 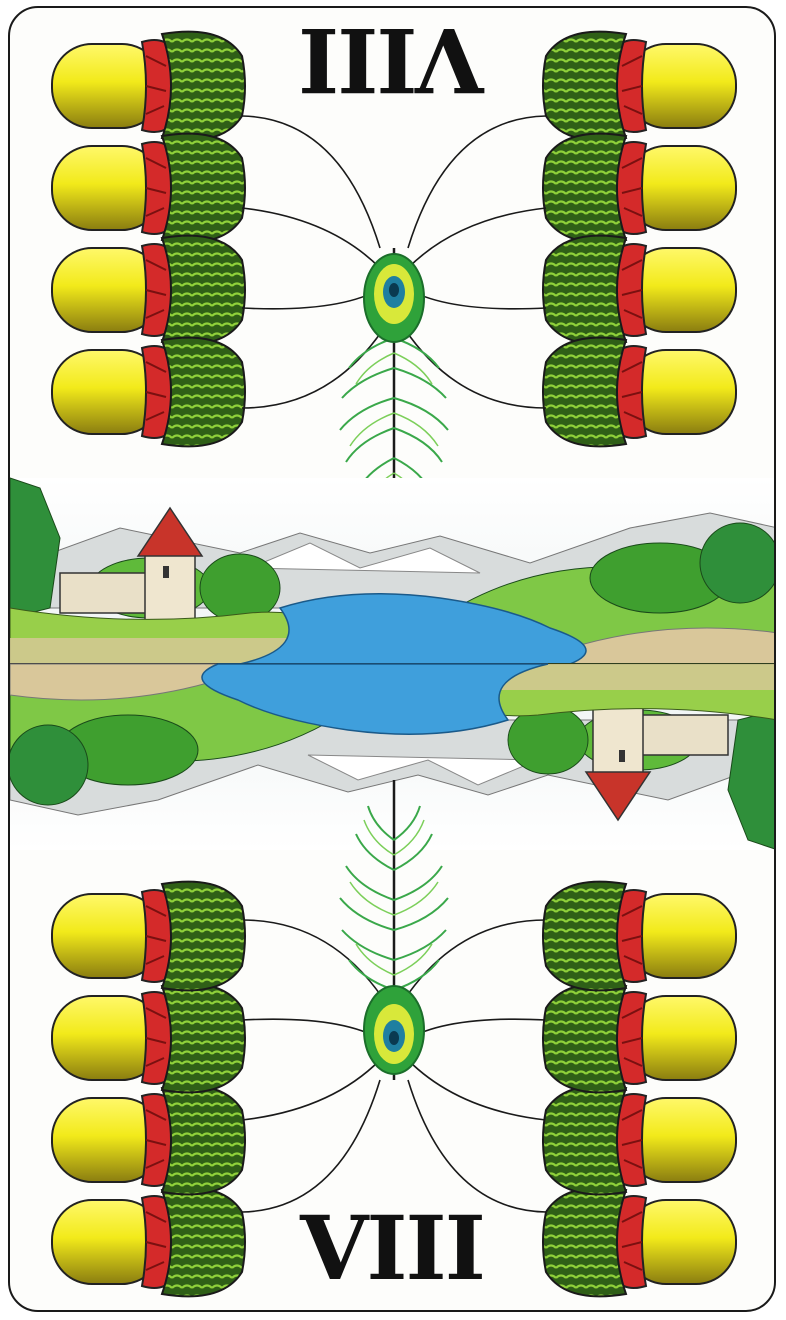 I want to click on landscape-bottom, so click(x=392, y=756).